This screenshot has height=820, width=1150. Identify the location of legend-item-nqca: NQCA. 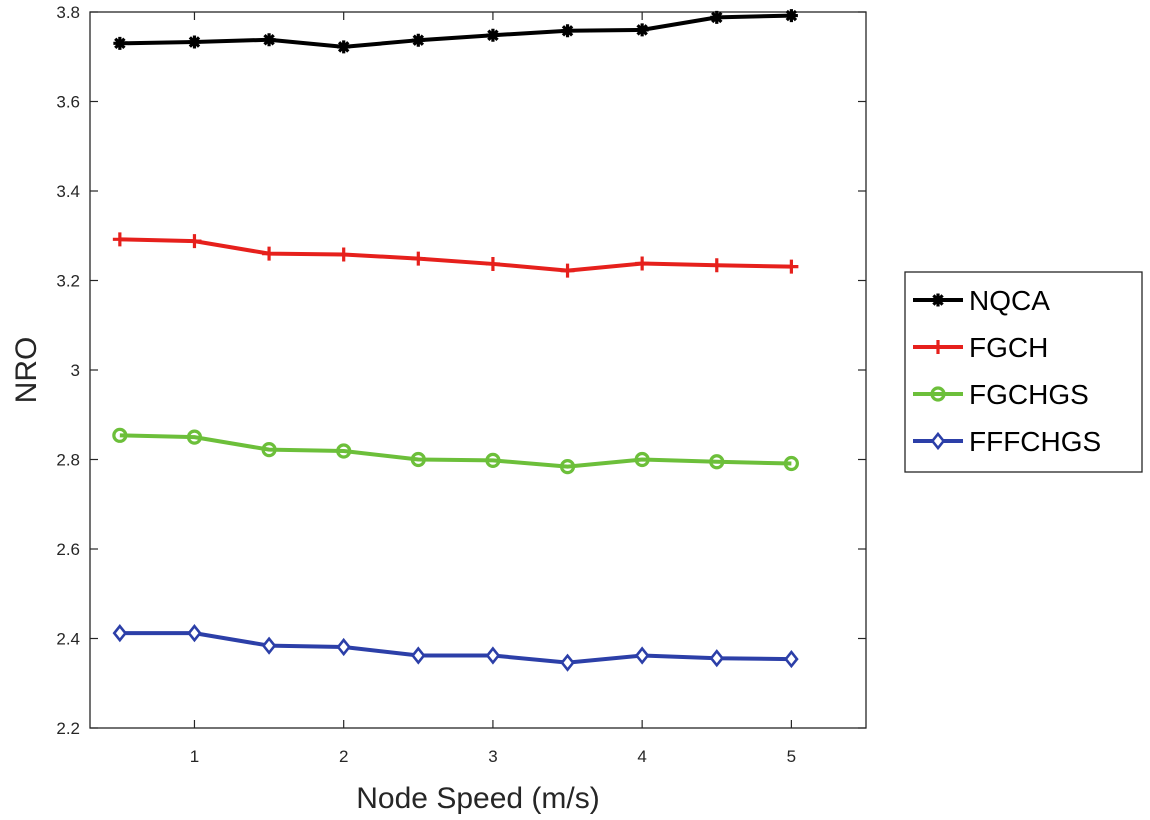
(981, 300).